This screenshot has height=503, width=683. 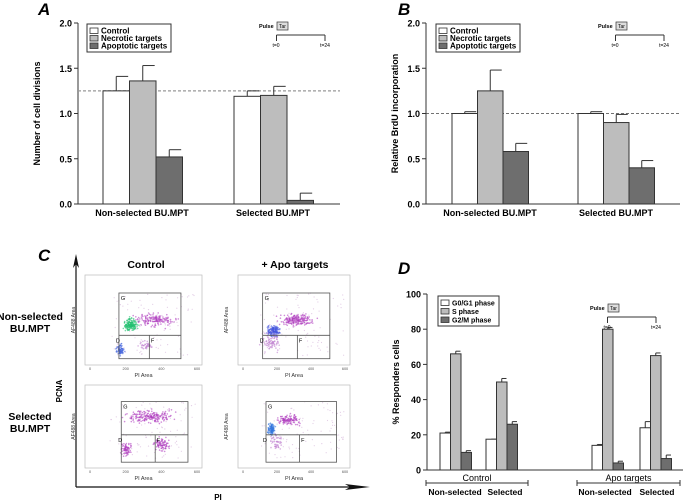 I want to click on x-tick-label: 0, so click(x=243, y=472).